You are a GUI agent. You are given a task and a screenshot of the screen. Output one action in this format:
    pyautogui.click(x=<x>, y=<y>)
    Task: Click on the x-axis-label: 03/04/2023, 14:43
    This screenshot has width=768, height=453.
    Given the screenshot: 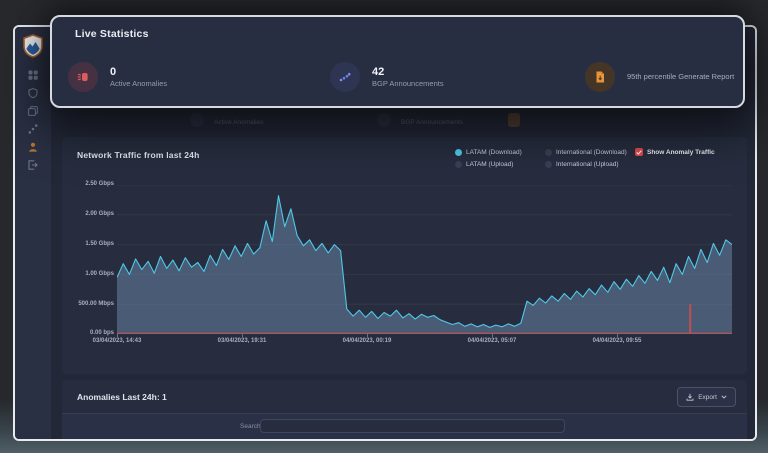 What is the action you would take?
    pyautogui.click(x=117, y=341)
    